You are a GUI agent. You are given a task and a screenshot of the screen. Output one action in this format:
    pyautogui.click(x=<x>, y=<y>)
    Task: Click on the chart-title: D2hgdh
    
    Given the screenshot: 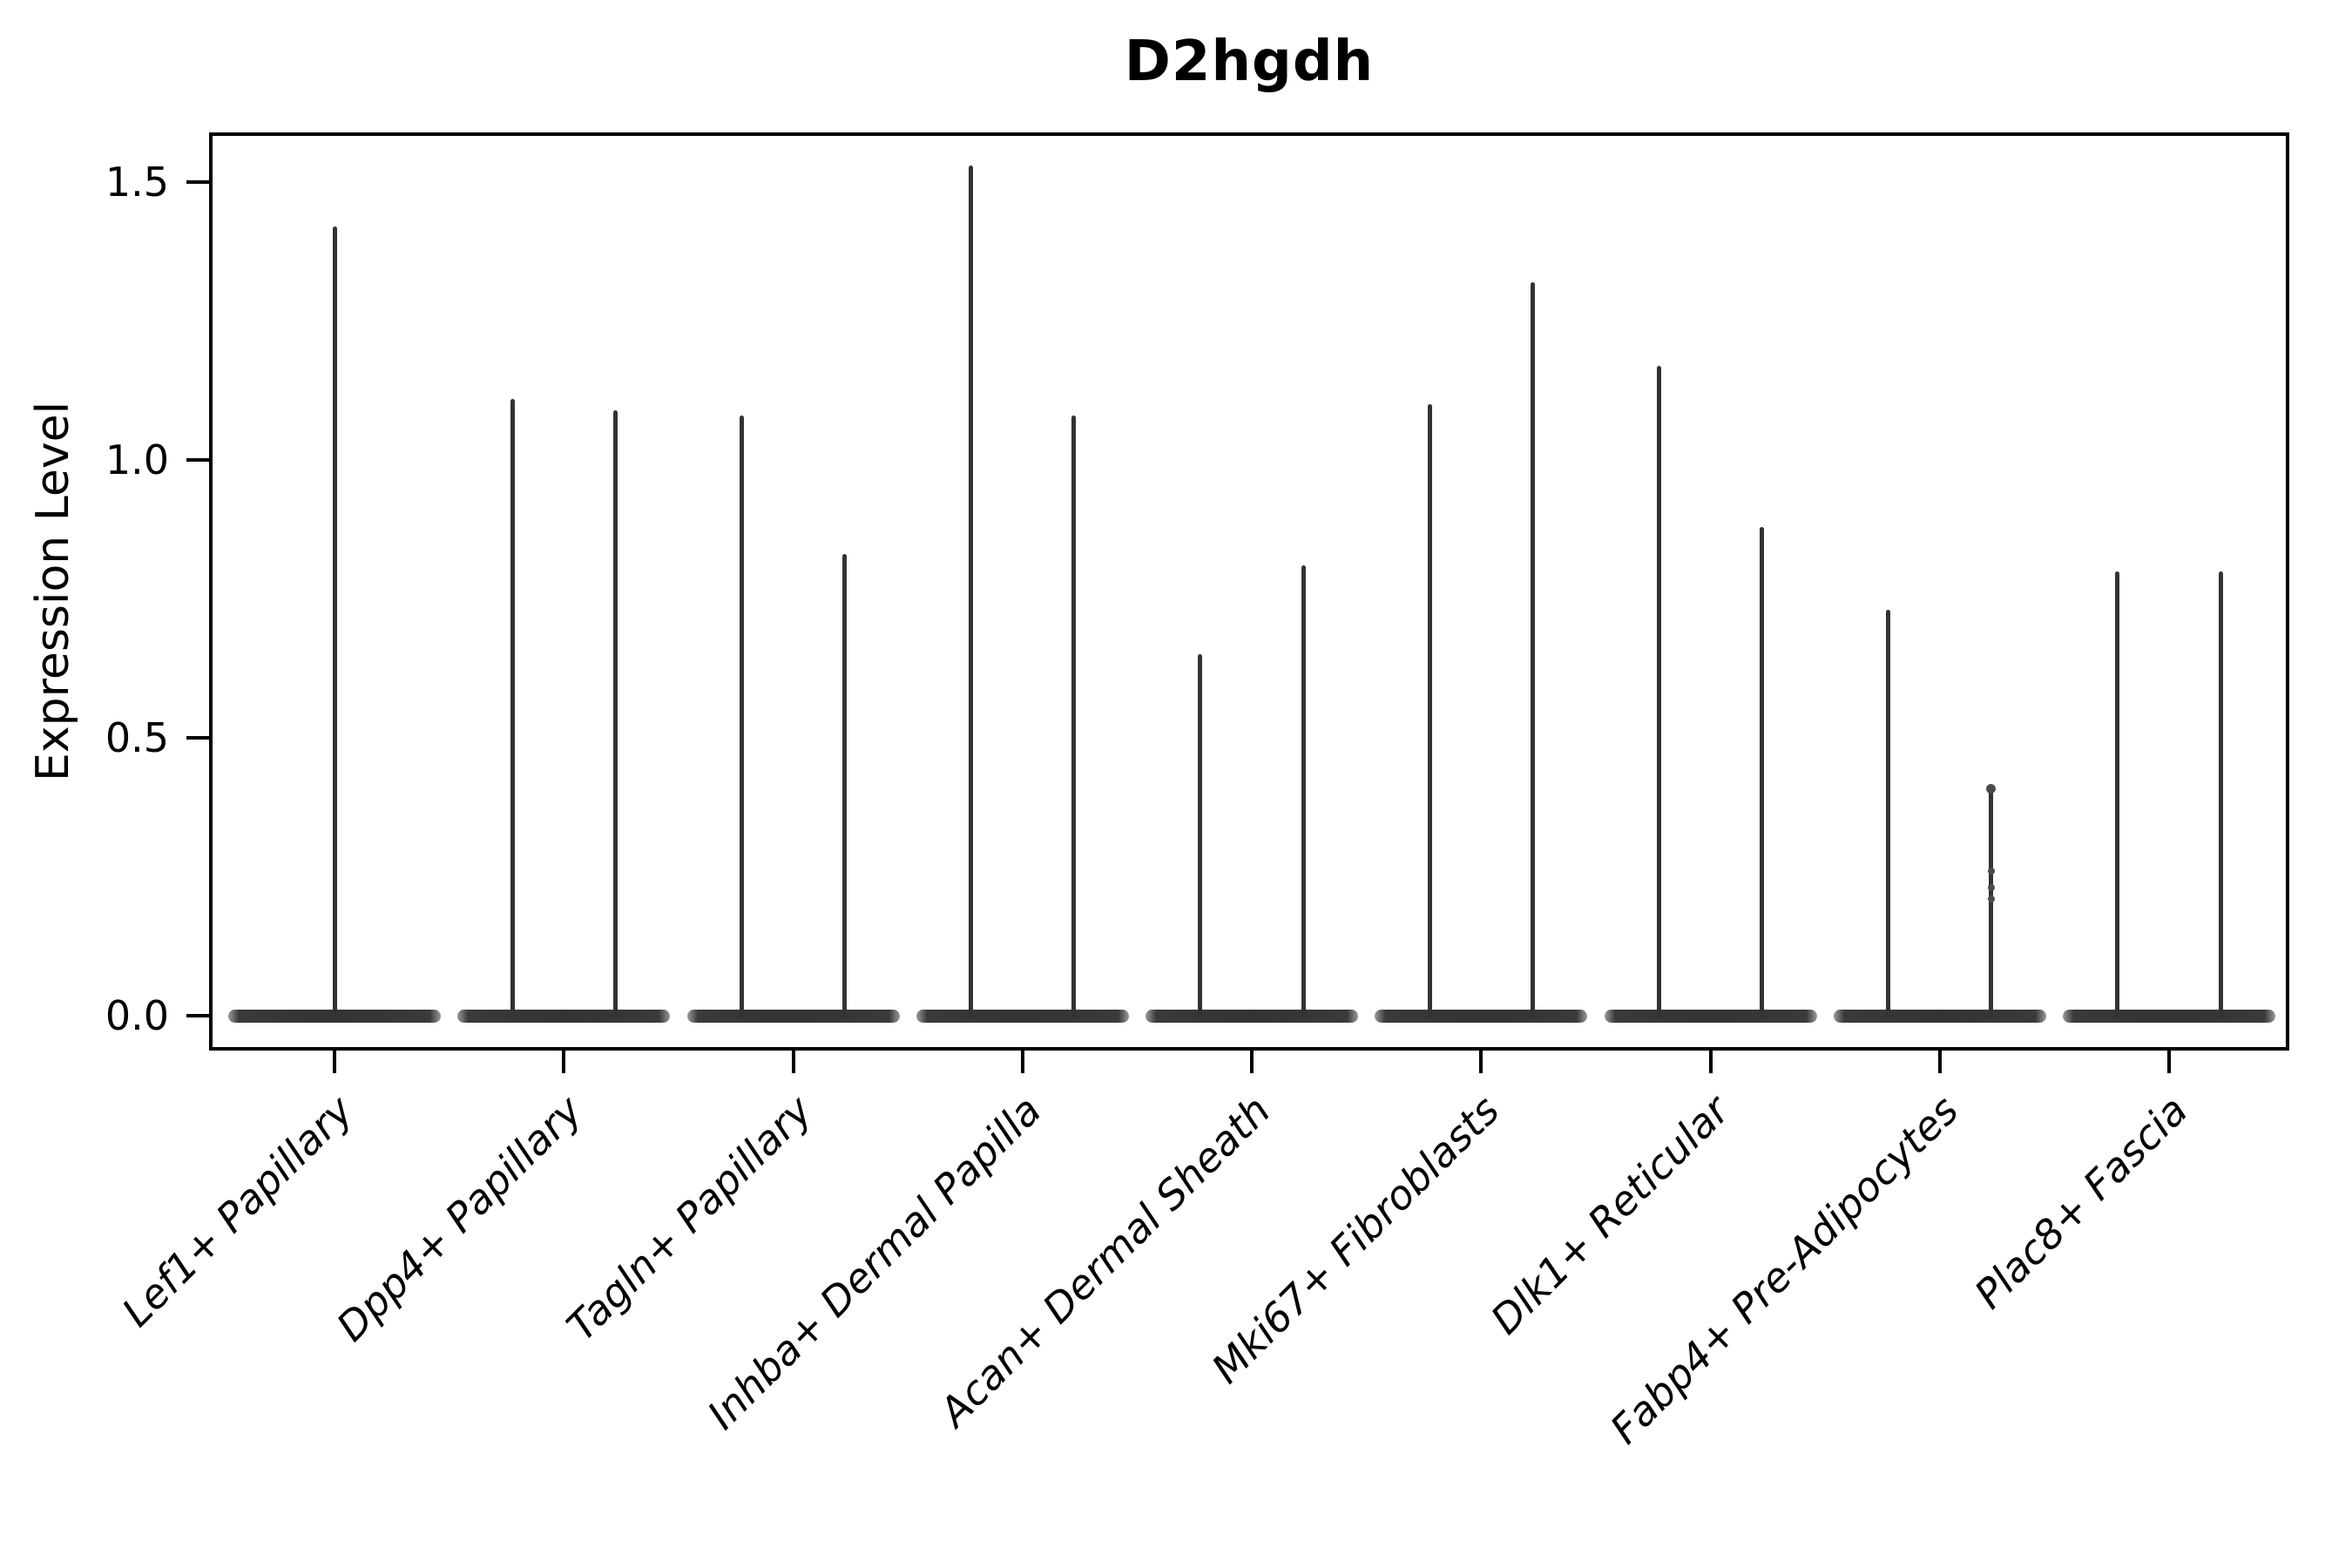 What is the action you would take?
    pyautogui.click(x=1250, y=62)
    